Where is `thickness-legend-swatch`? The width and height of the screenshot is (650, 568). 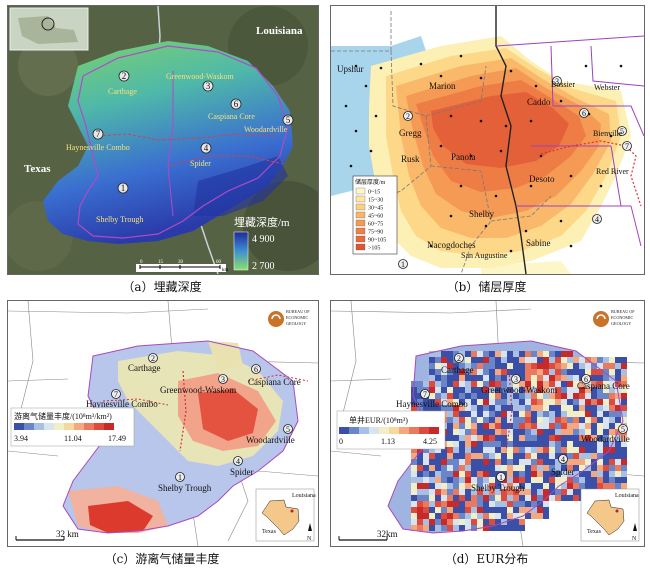 thickness-legend-swatch is located at coordinates (360, 231).